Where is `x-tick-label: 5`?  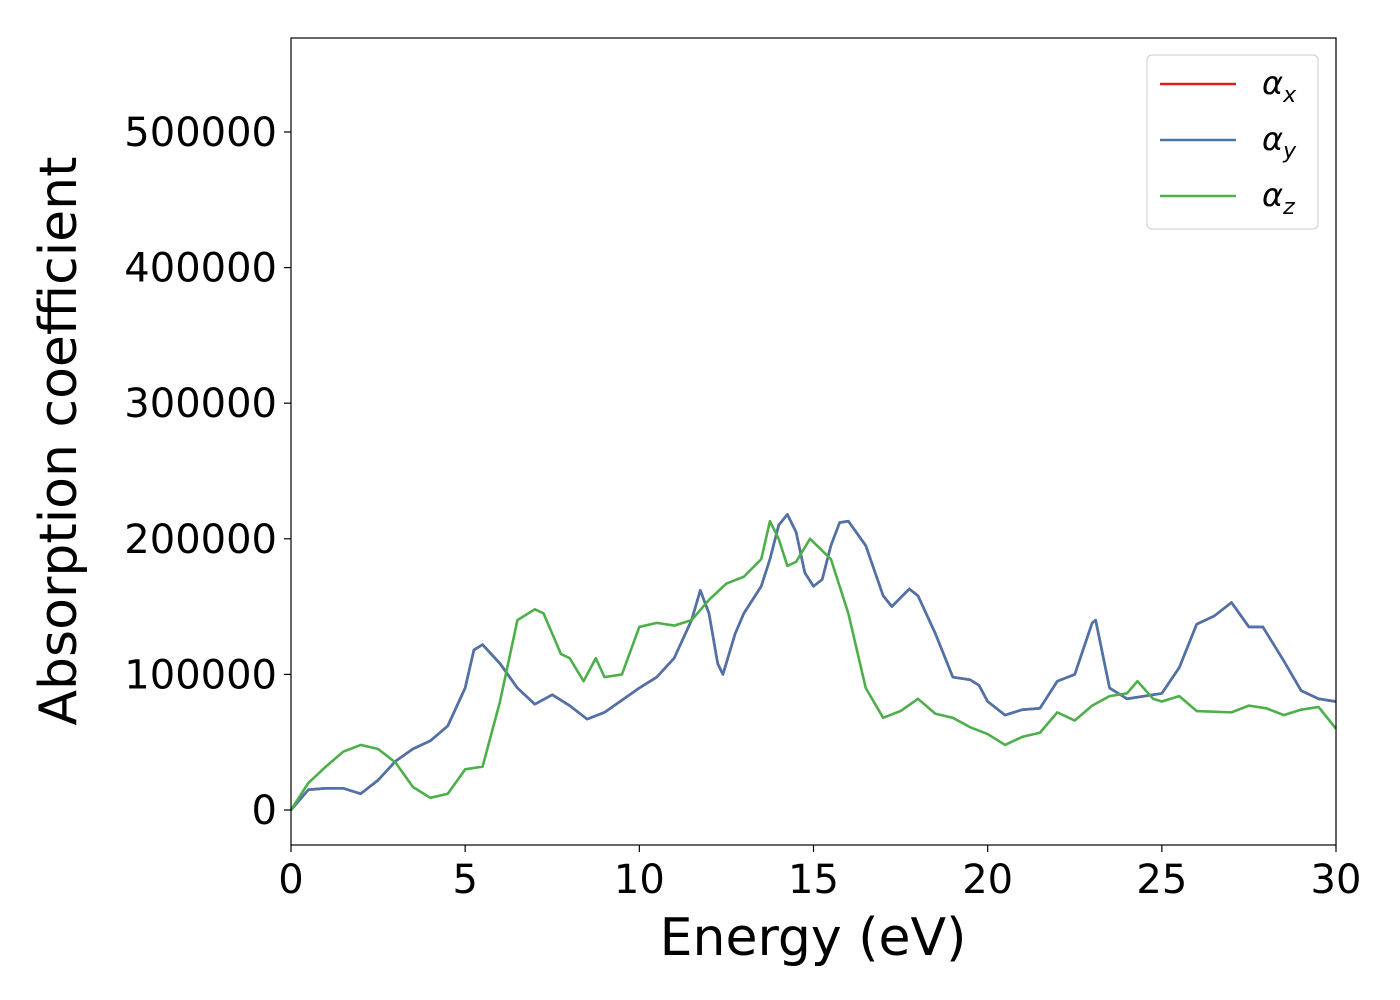 x-tick-label: 5 is located at coordinates (464, 880).